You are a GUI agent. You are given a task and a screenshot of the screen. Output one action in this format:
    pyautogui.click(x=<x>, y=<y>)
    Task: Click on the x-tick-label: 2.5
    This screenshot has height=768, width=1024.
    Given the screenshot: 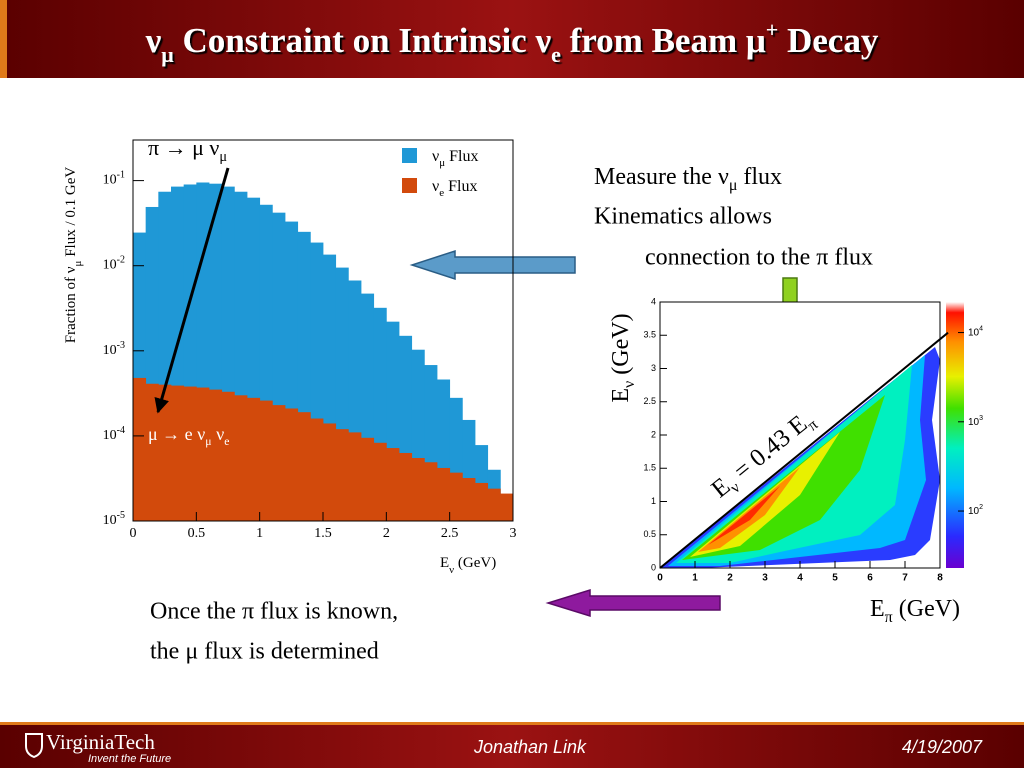 What is the action you would take?
    pyautogui.click(x=450, y=533)
    